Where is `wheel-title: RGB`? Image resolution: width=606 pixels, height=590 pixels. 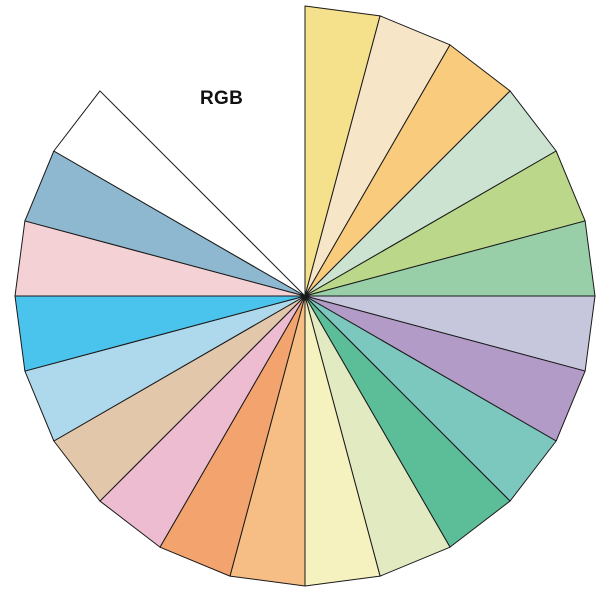 wheel-title: RGB is located at coordinates (222, 98).